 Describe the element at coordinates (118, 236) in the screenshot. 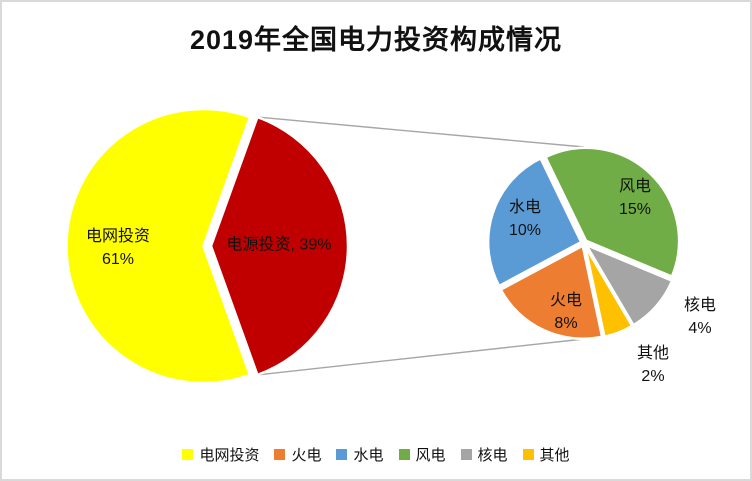

I see `label-grid-name: 电网投资` at that location.